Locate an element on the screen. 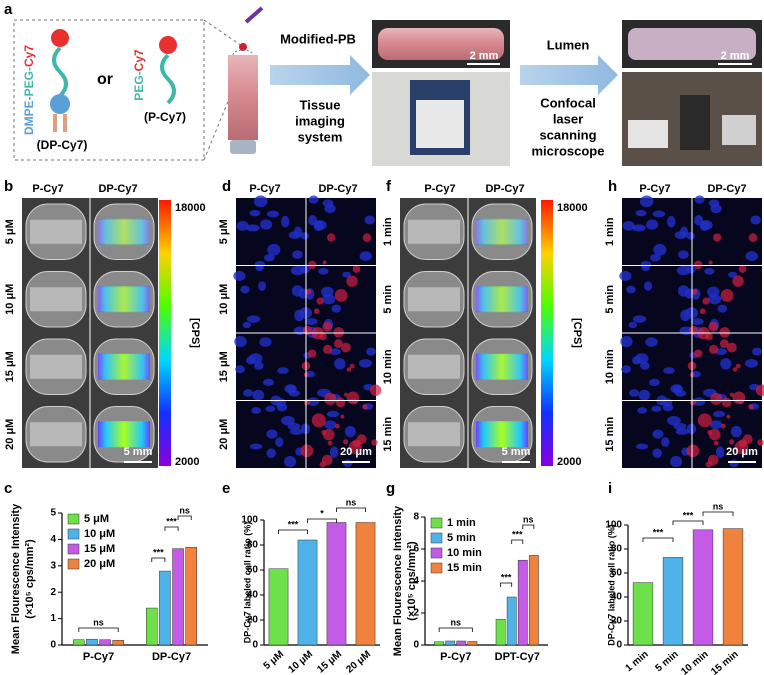  legend-label: 5 μM is located at coordinates (96, 519).